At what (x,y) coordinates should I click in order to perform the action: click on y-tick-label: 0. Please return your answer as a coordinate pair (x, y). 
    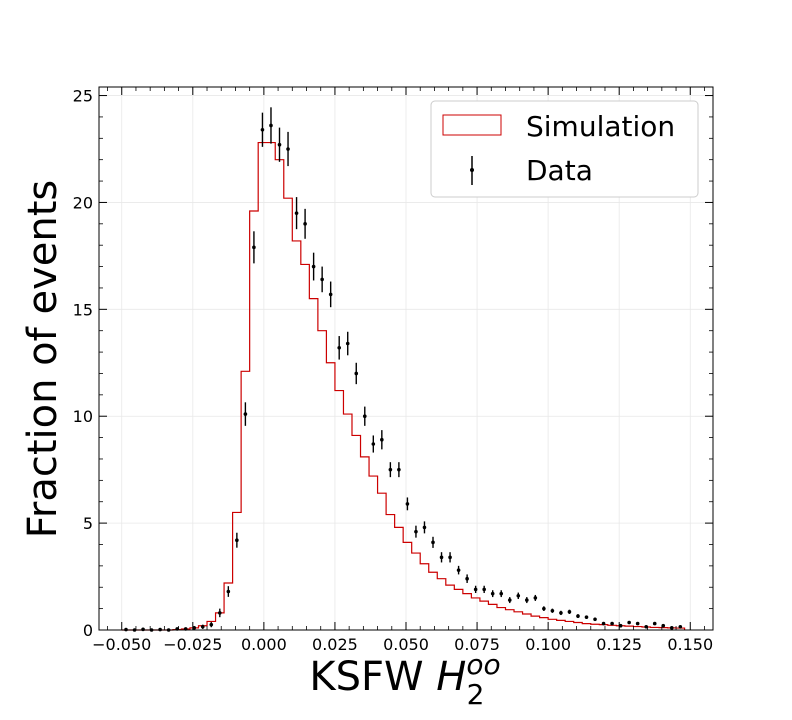
    Looking at the image, I should click on (88, 630).